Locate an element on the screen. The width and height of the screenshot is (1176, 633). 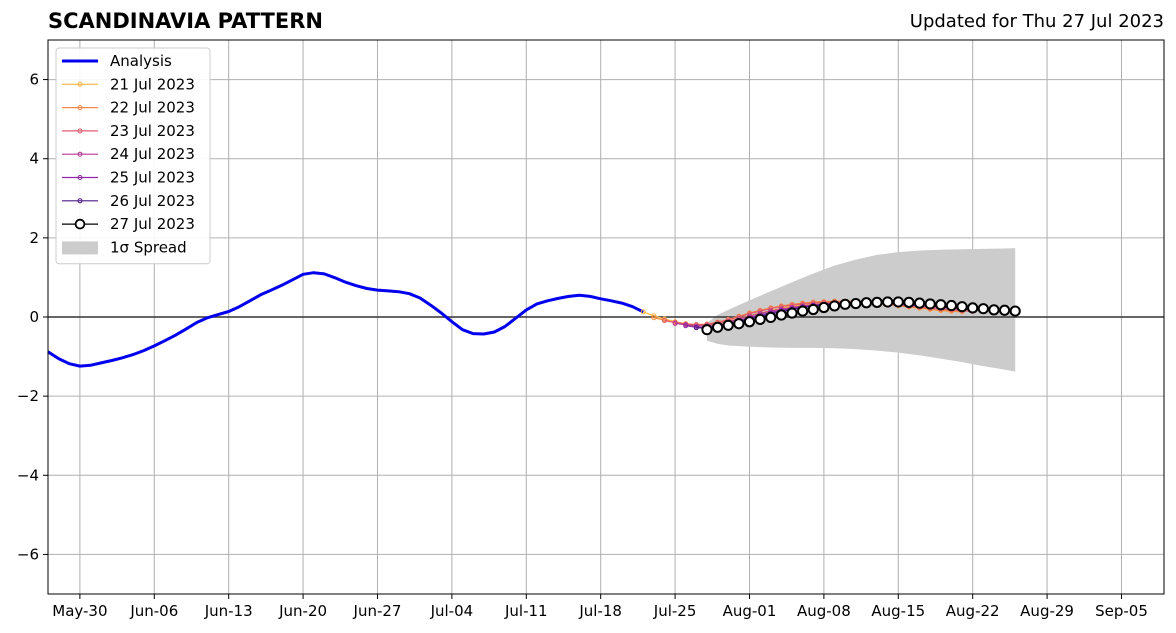
x-tick-label: Aug-22 is located at coordinates (973, 611).